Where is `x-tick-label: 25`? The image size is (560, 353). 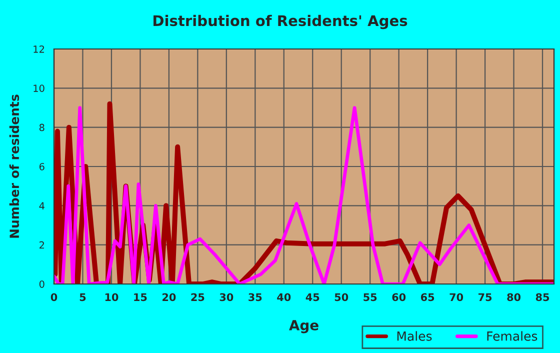 x-tick-label: 25 is located at coordinates (197, 297).